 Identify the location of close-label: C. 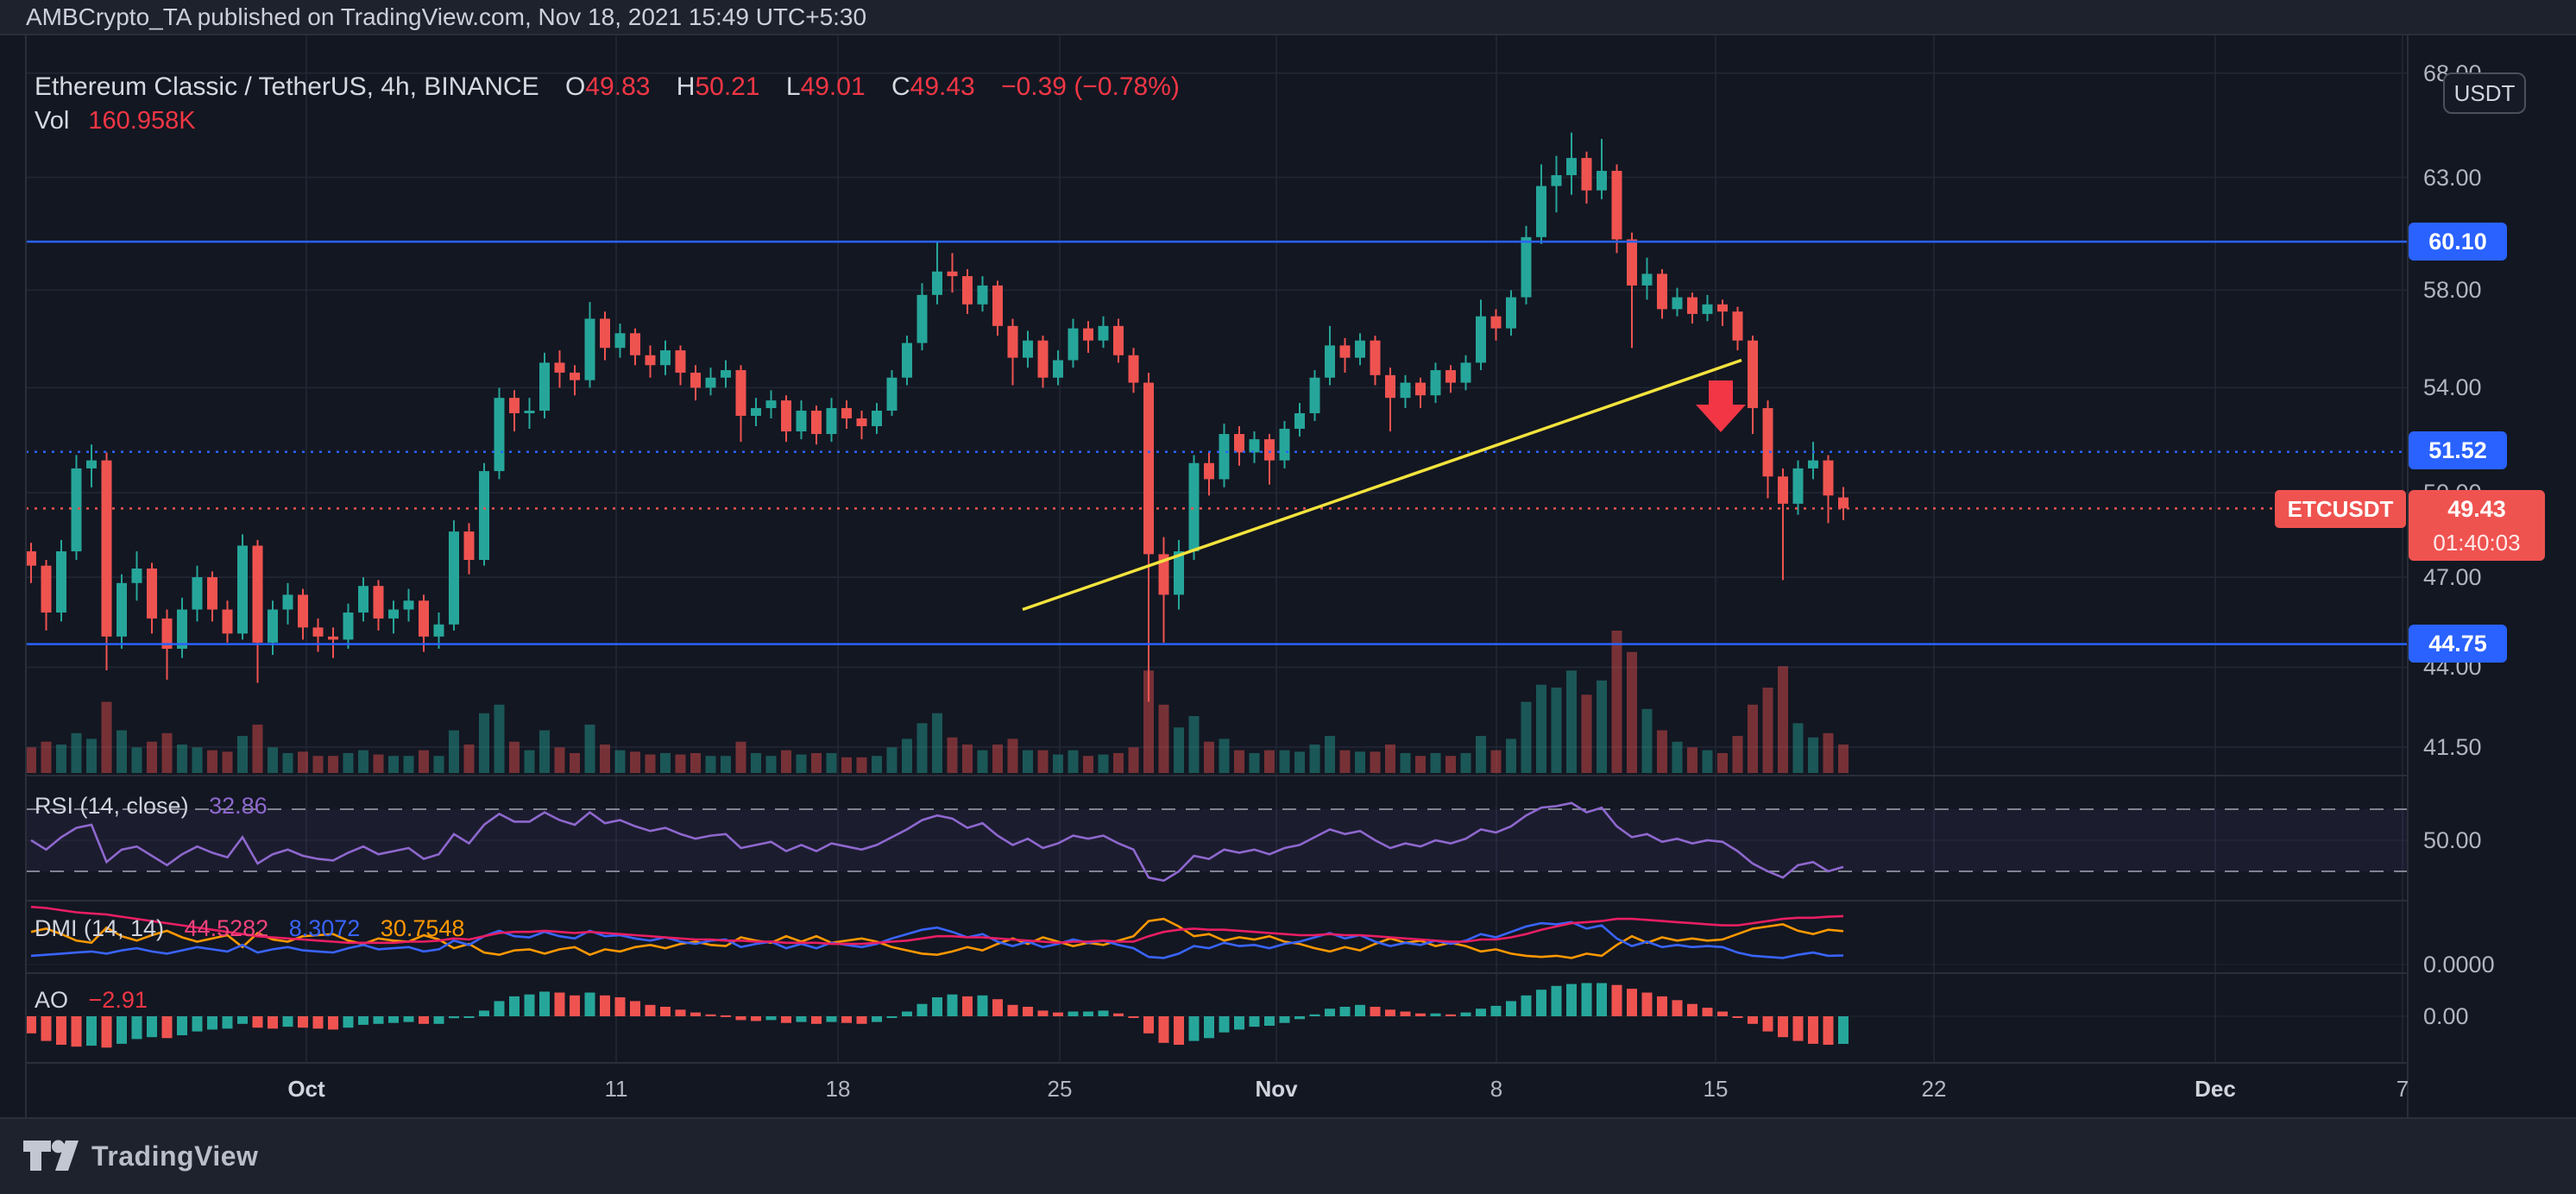
(900, 86).